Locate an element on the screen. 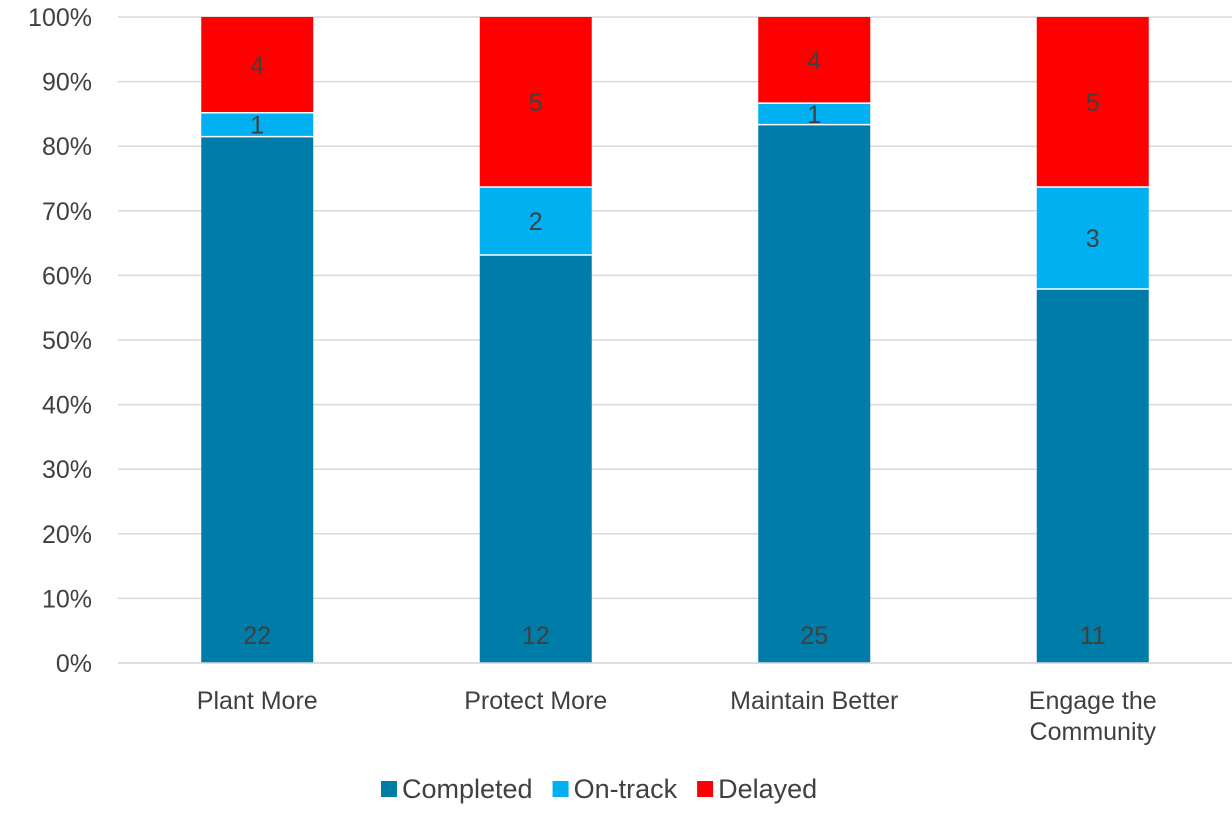 The height and width of the screenshot is (814, 1232). data-label: 12 is located at coordinates (536, 636).